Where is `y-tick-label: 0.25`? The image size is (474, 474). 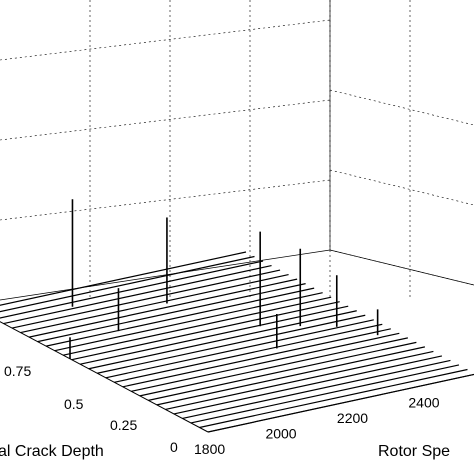
y-tick-label: 0.25 is located at coordinates (123, 425).